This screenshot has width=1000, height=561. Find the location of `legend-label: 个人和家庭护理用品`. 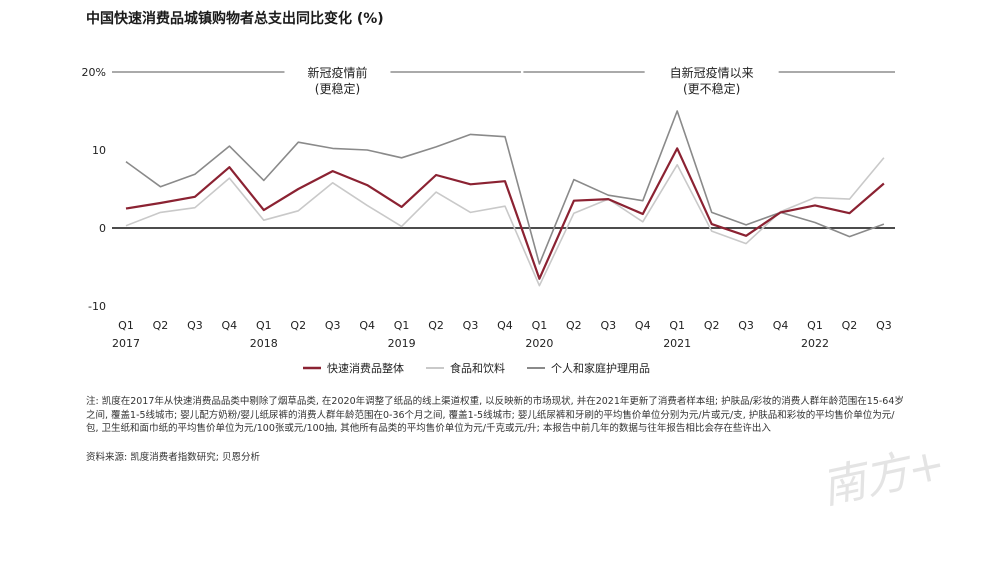

legend-label: 个人和家庭护理用品 is located at coordinates (600, 368).